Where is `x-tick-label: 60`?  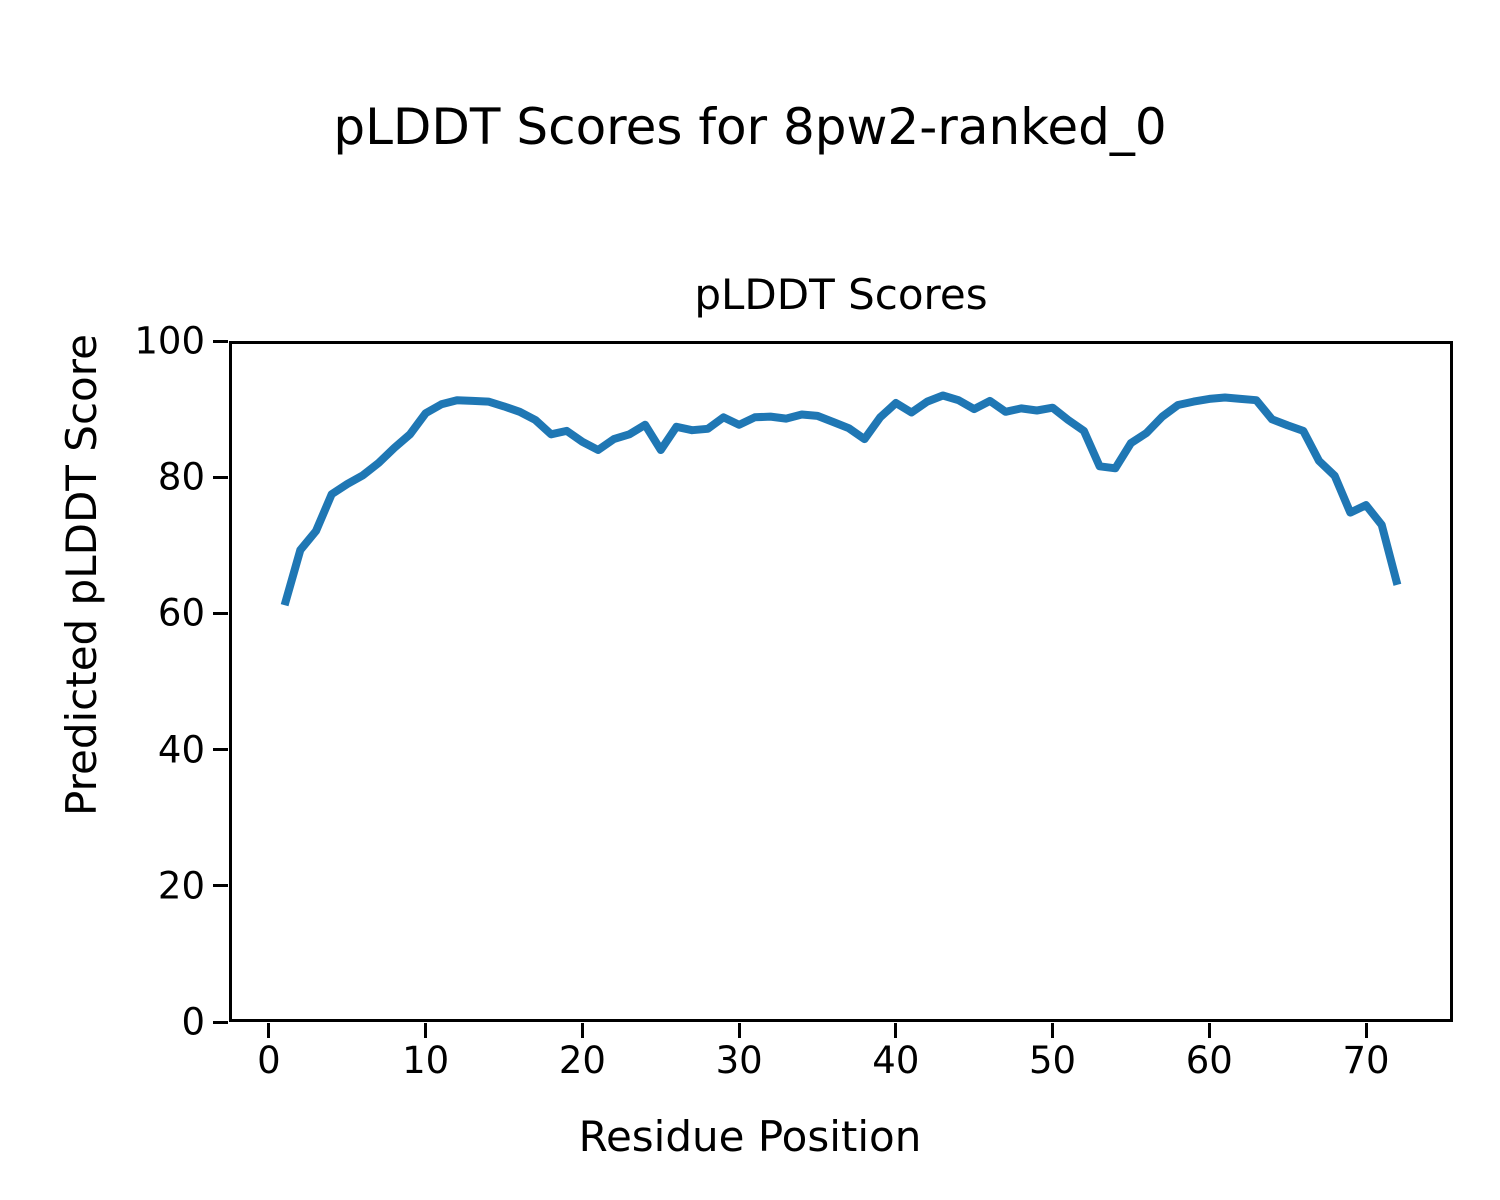
x-tick-label: 60 is located at coordinates (1209, 1060).